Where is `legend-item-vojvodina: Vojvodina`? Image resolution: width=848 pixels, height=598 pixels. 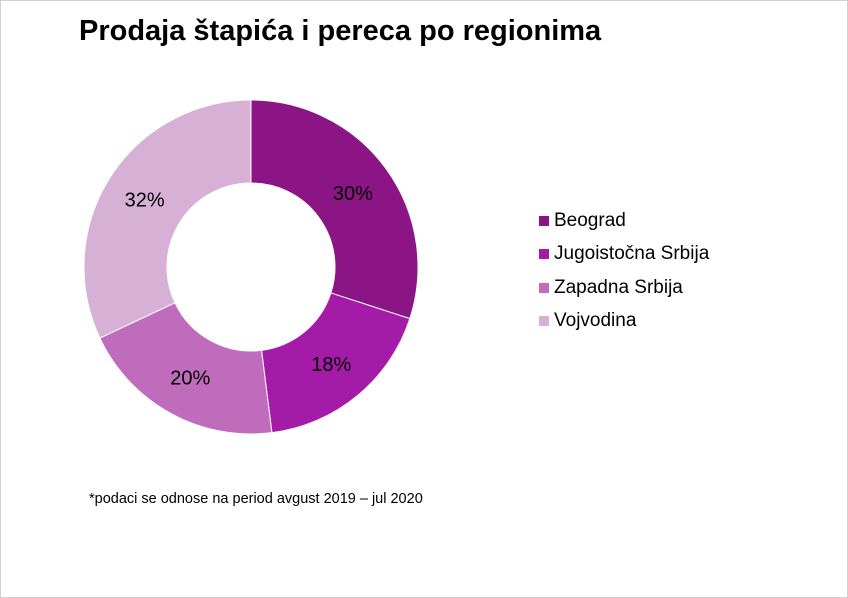 legend-item-vojvodina: Vojvodina is located at coordinates (624, 322).